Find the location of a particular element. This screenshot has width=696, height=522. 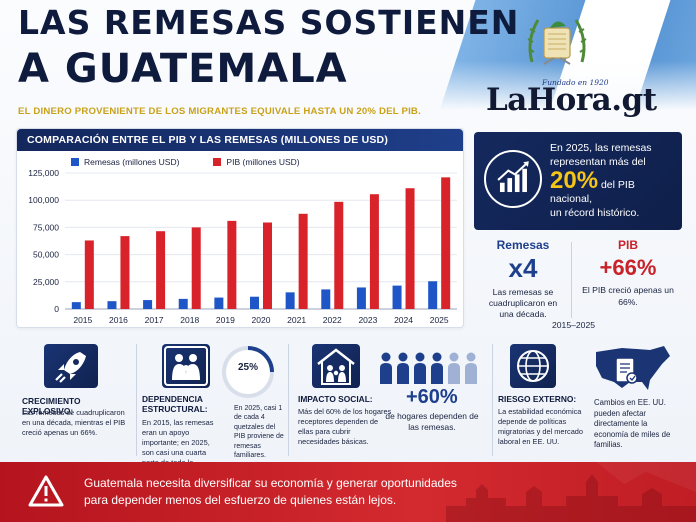

pib-label: PIB is located at coordinates (627, 245).